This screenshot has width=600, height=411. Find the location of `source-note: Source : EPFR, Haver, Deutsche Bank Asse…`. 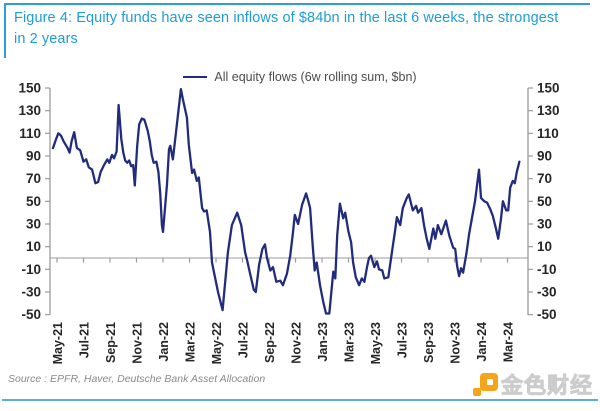

source-note: Source : EPFR, Haver, Deutsche Bank Asse… is located at coordinates (137, 379).